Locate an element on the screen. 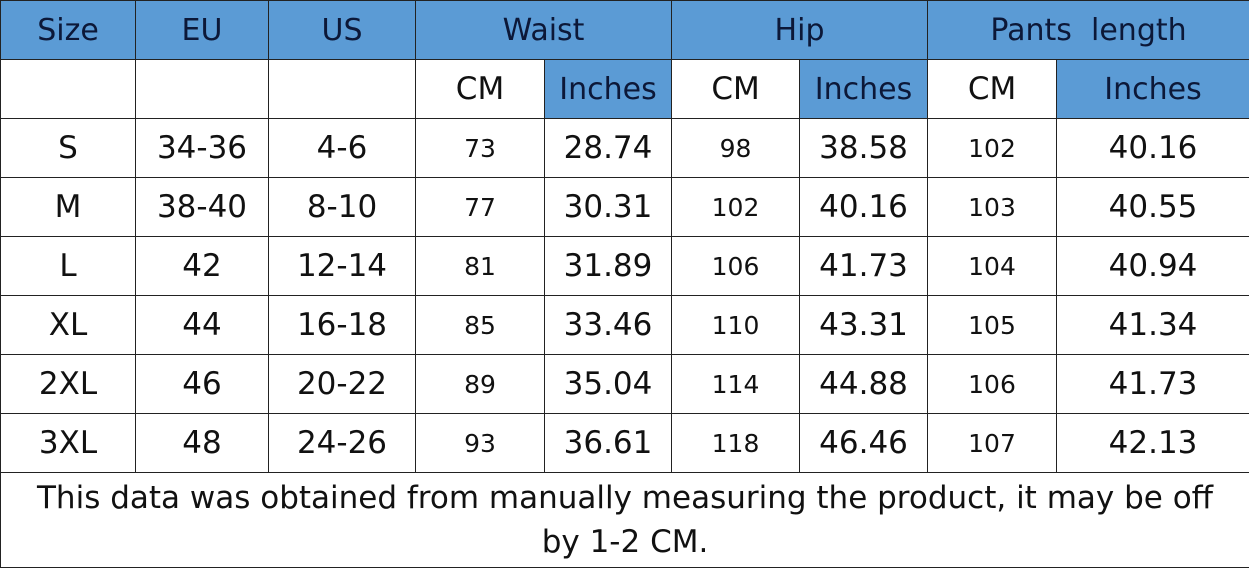 This screenshot has height=577, width=1249. cell-len-cm: 107 is located at coordinates (992, 443).